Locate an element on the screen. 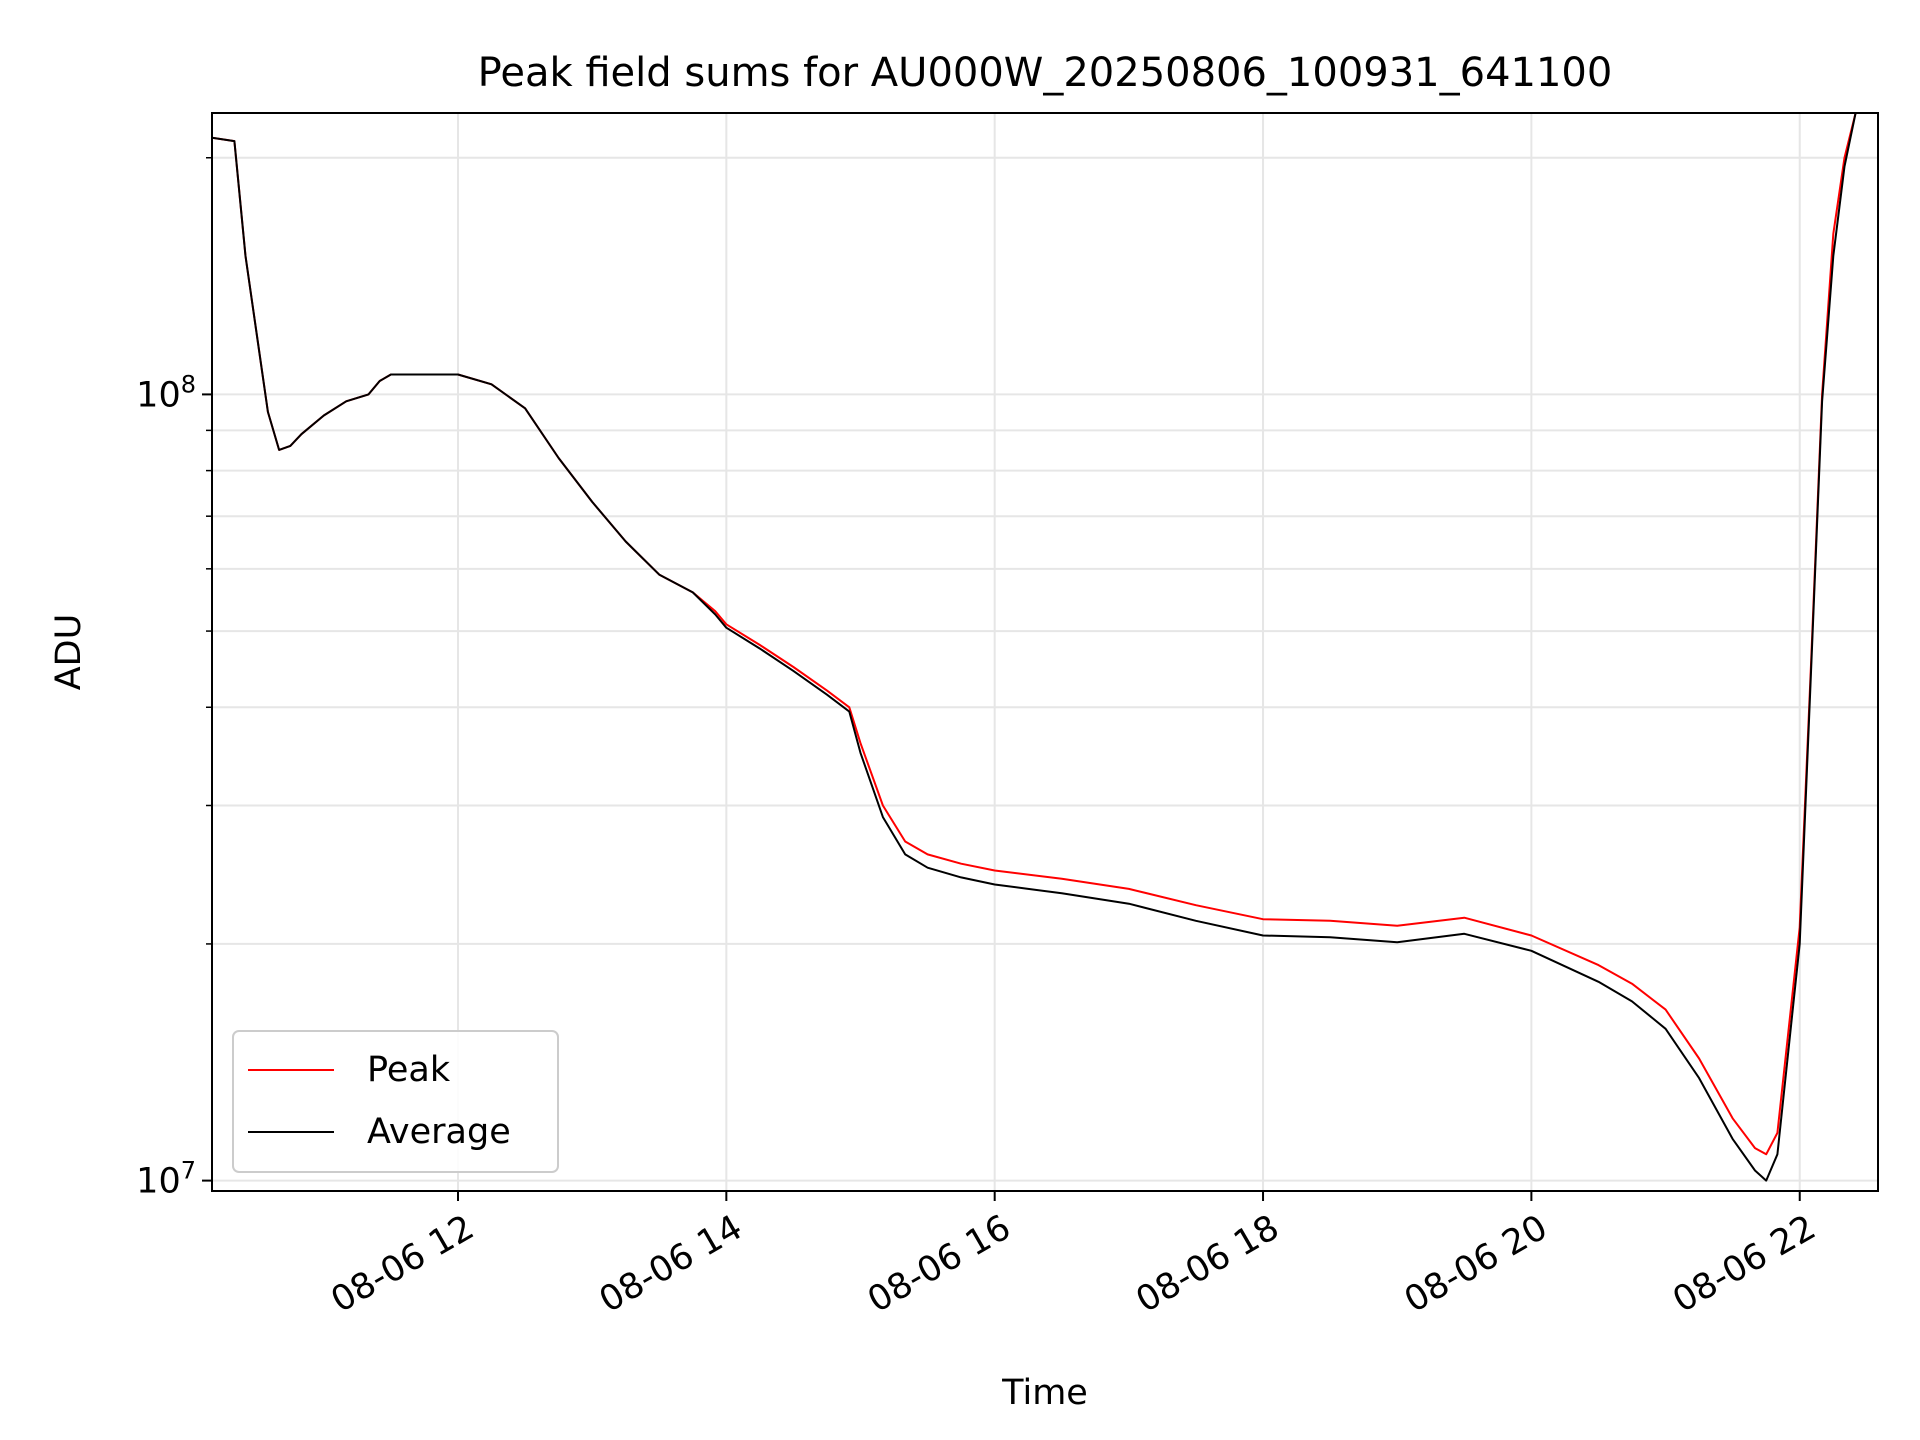 This screenshot has height=1440, width=1920. legend: Peak Average is located at coordinates (395, 1101).